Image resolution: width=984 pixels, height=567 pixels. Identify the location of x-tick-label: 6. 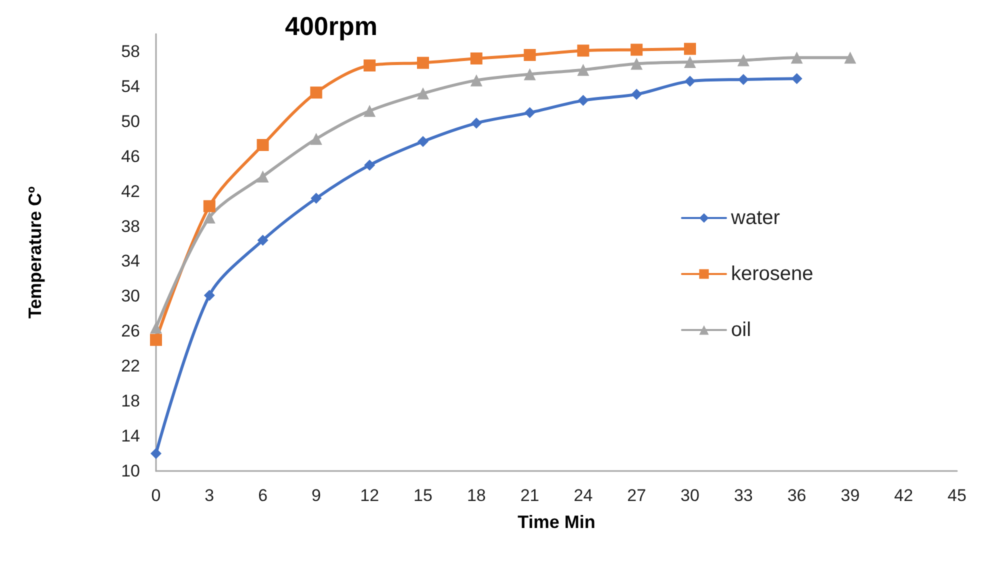
(263, 495).